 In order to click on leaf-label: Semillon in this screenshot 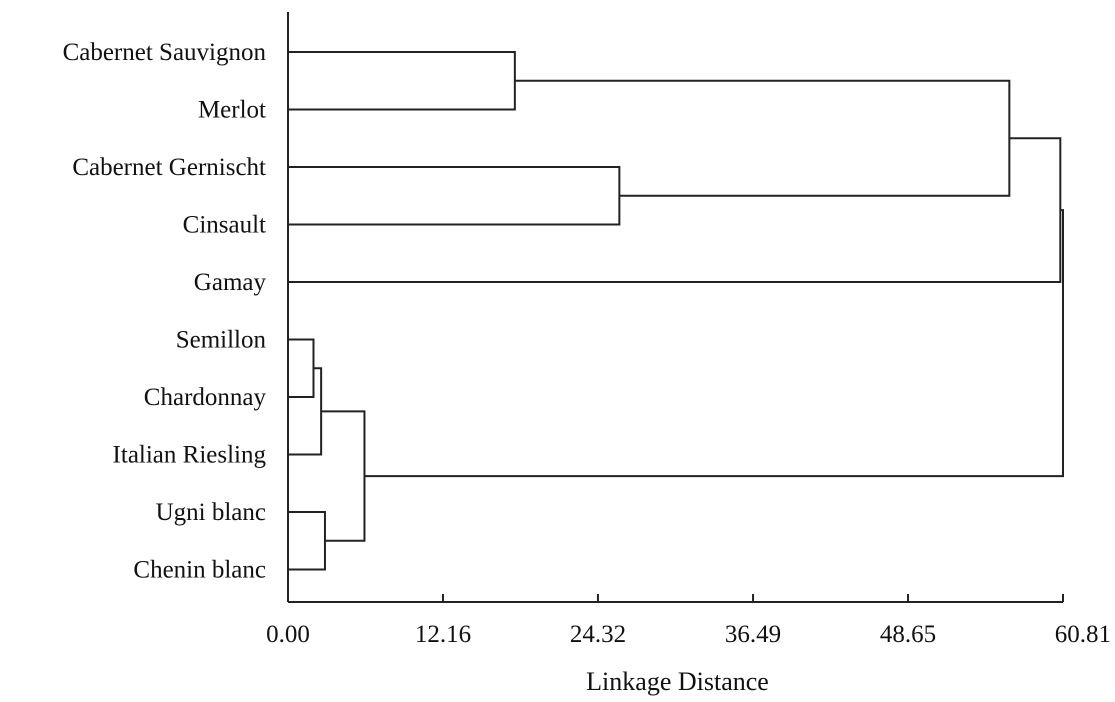, I will do `click(221, 340)`.